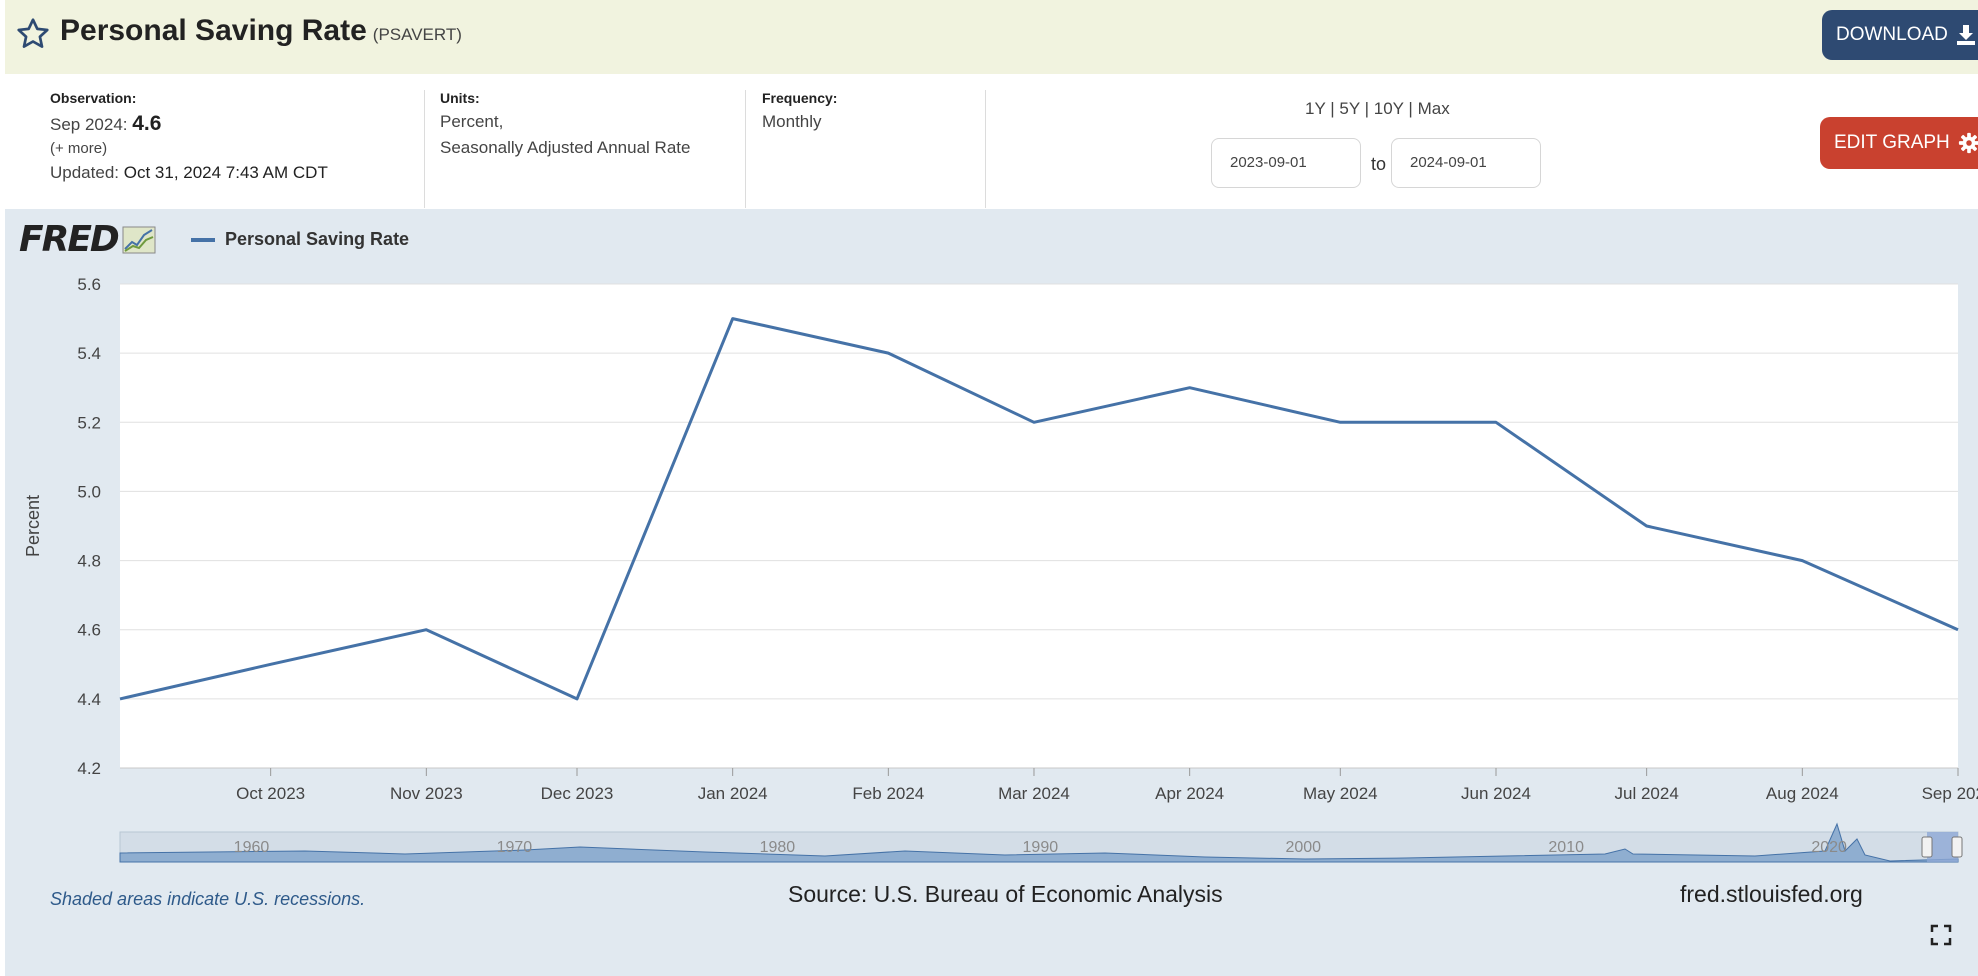 The width and height of the screenshot is (1978, 976). I want to click on start-date-input: 2023-09-01, so click(1286, 163).